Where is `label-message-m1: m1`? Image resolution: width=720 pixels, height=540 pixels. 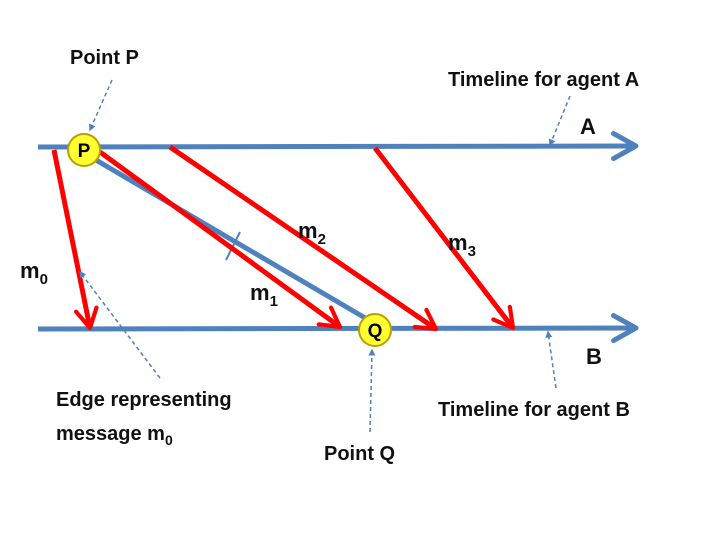
label-message-m1: m1 is located at coordinates (264, 295).